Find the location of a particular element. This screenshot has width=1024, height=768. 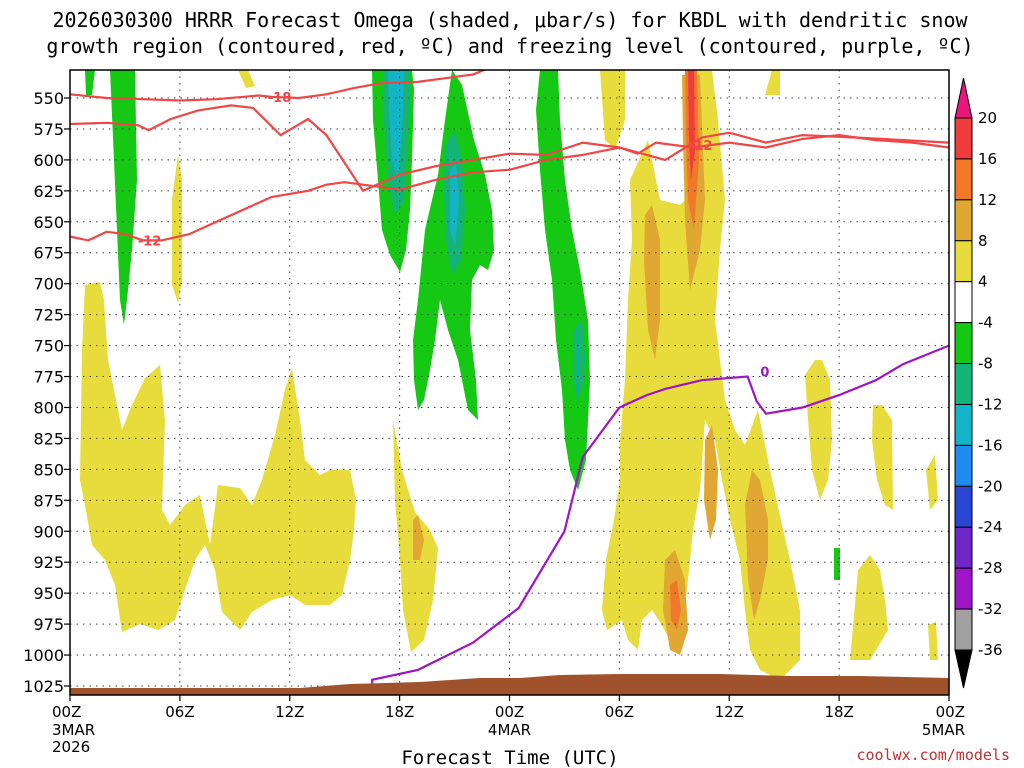

y-tick-label: 675 is located at coordinates (48, 253).